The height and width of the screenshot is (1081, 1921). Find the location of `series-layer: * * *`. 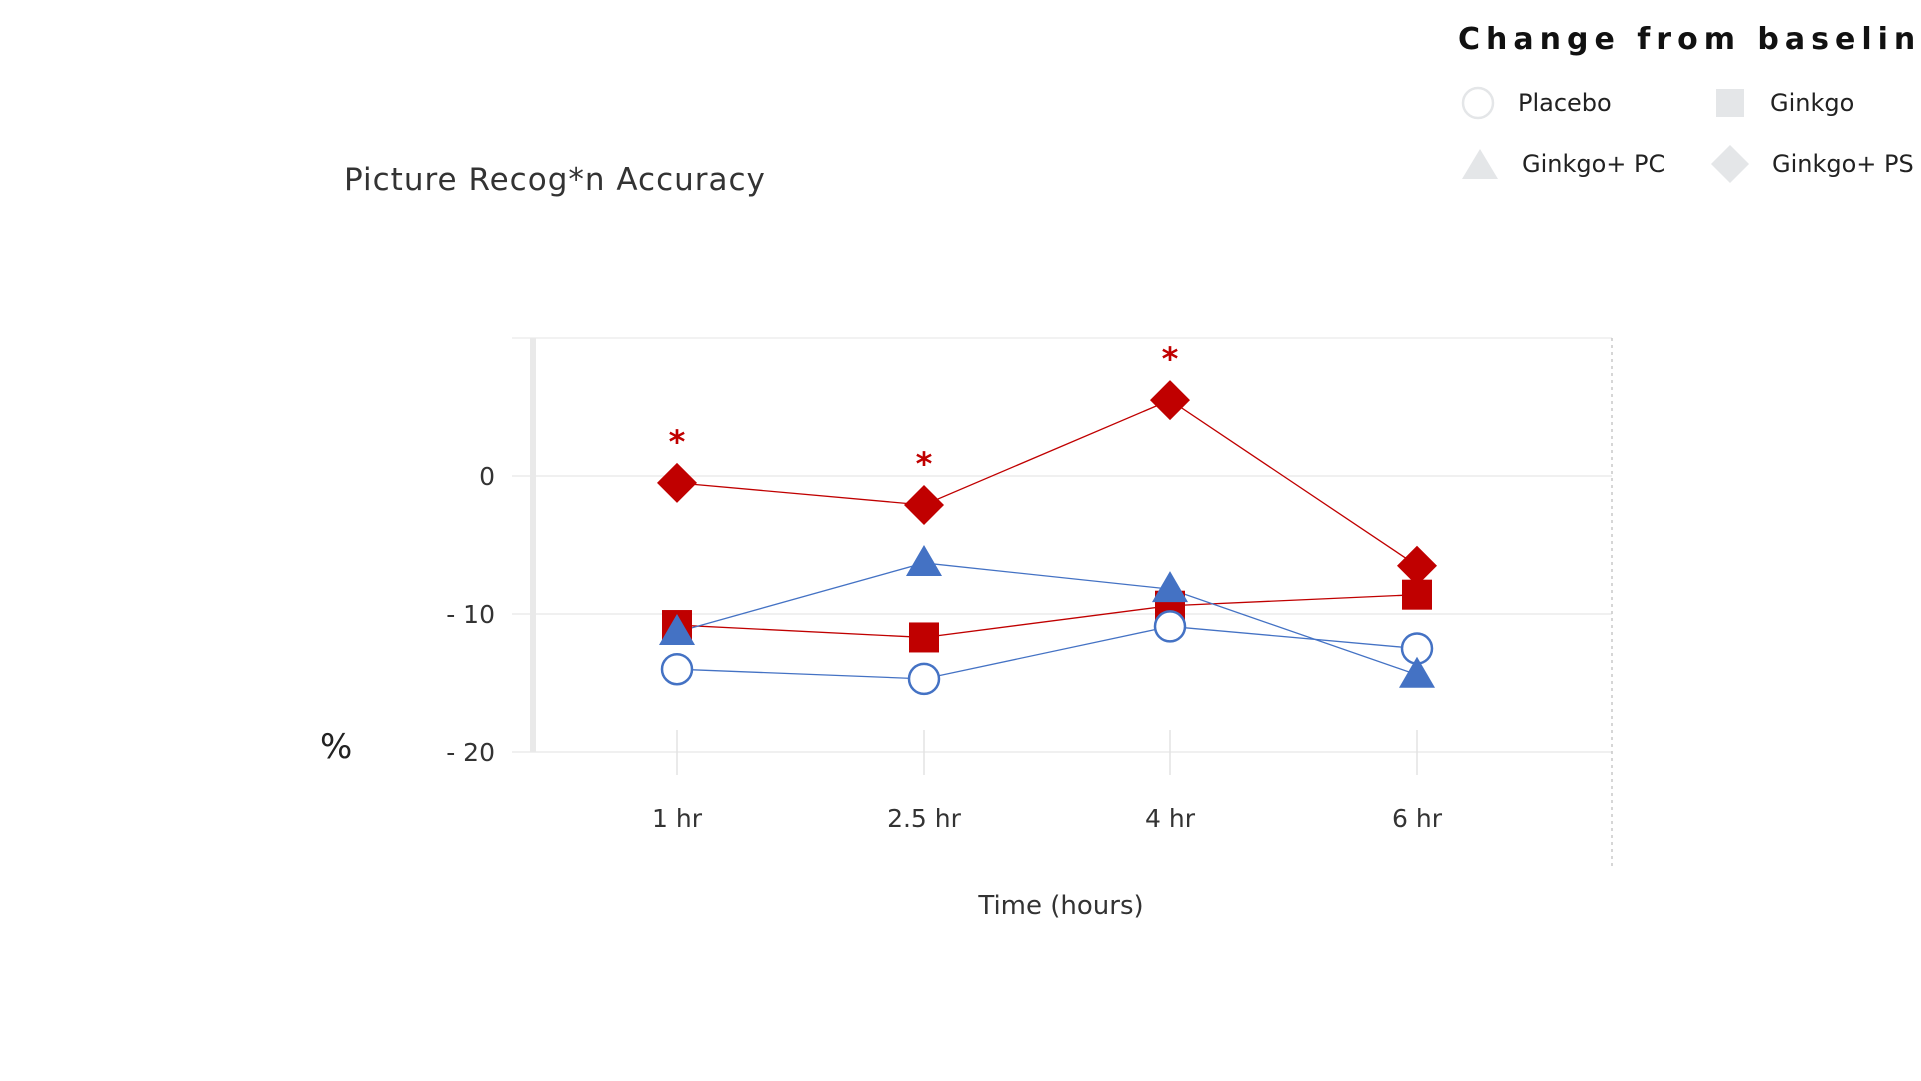

series-layer: * * * is located at coordinates (1047, 518).